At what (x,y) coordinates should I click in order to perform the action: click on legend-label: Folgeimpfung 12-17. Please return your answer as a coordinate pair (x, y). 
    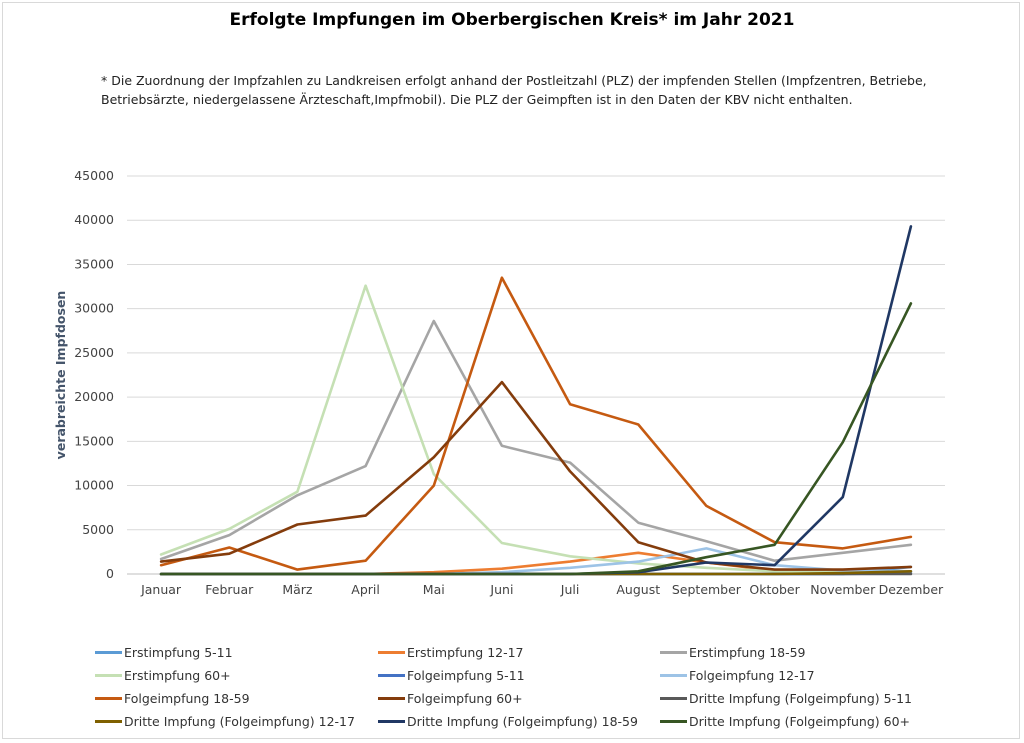
    Looking at the image, I should click on (752, 675).